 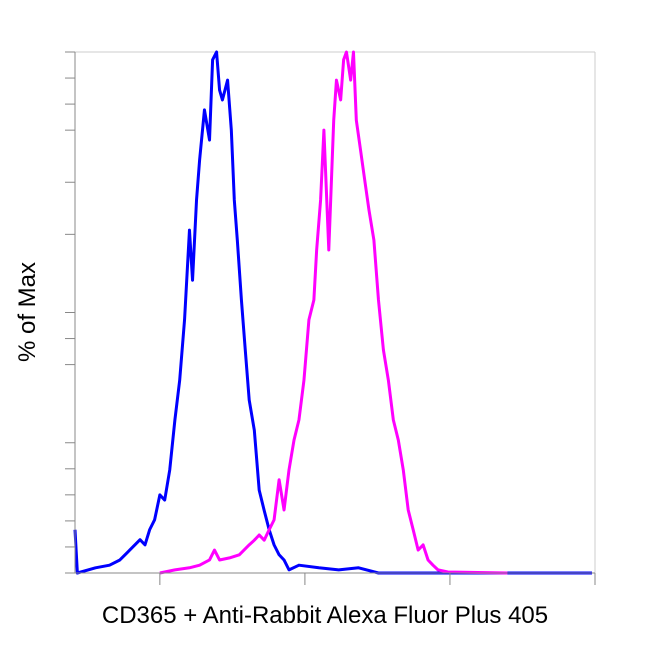 What do you see at coordinates (325, 615) in the screenshot?
I see `x-axis-label: CD365 + Anti-Rabbit Alexa Fluor Plus 405` at bounding box center [325, 615].